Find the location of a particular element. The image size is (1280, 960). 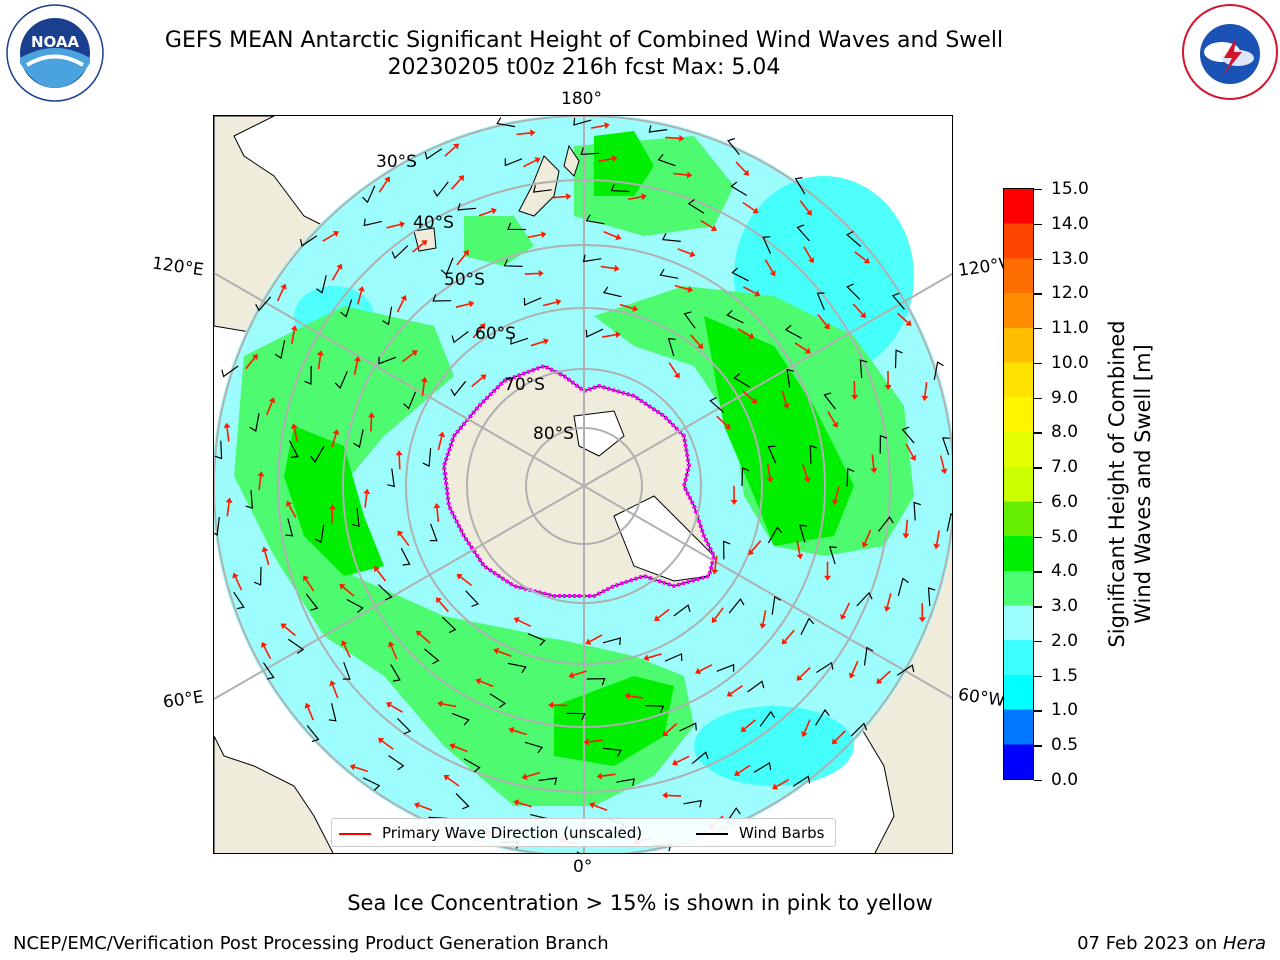

legend-wave-label: Primary Wave Direction (unscaled) is located at coordinates (512, 833).